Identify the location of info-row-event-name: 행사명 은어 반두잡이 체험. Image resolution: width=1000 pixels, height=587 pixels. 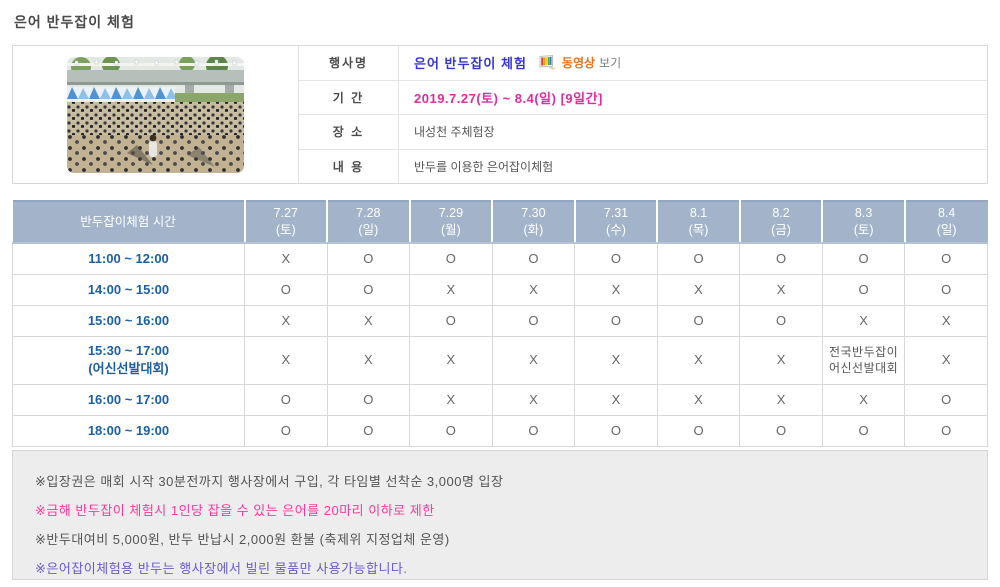
(643, 63).